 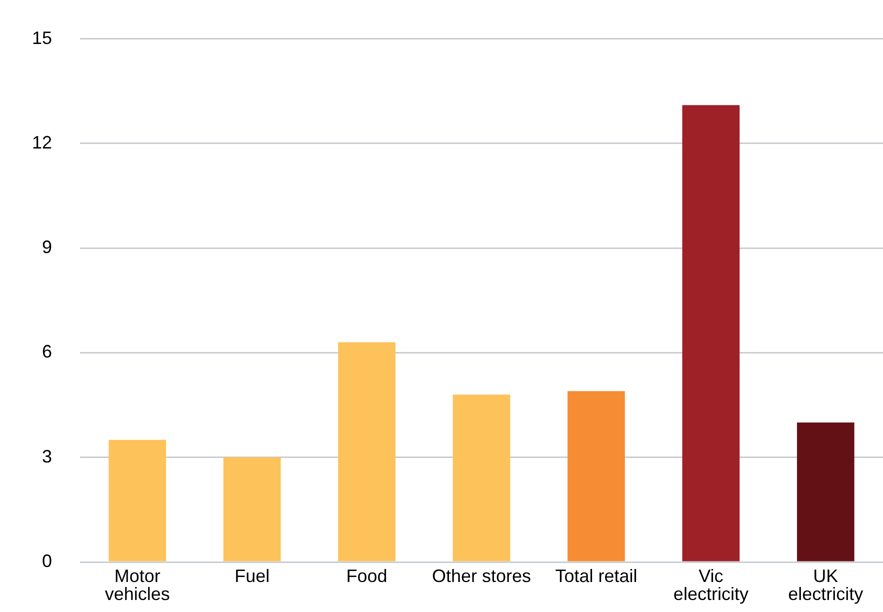 I want to click on x-tick-label: Vic electricity, so click(x=710, y=585).